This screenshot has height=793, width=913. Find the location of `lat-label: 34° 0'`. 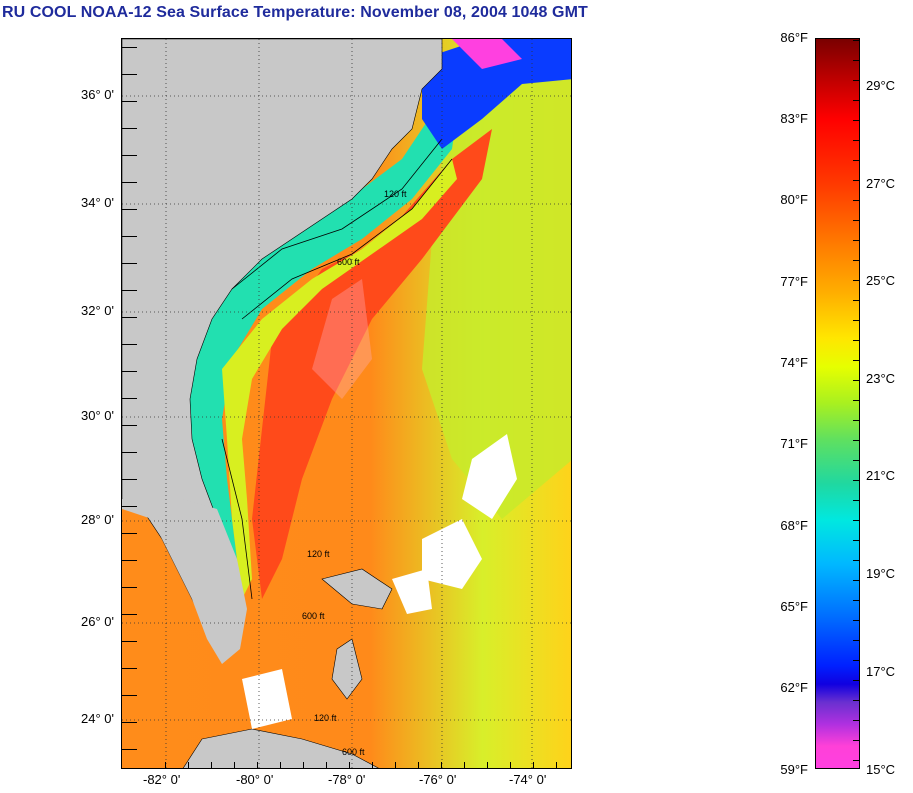

lat-label: 34° 0' is located at coordinates (97, 202).